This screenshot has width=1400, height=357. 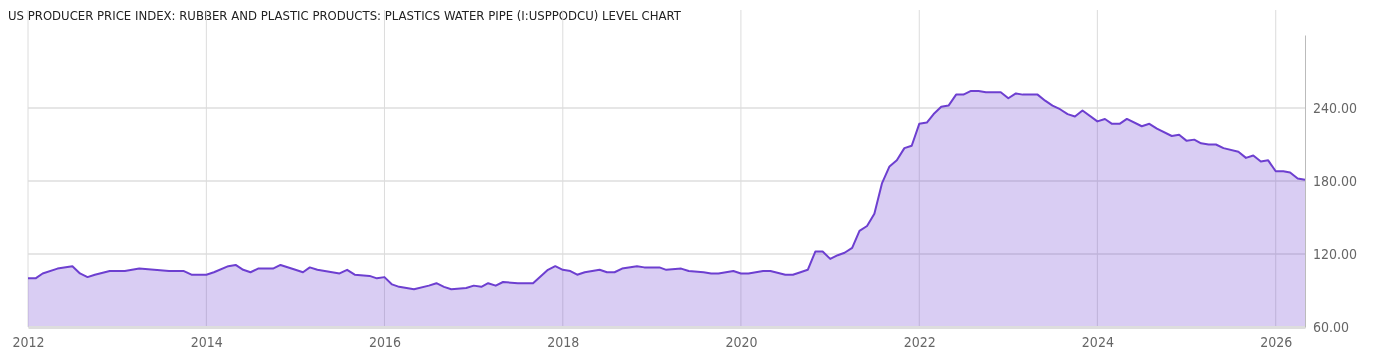 What do you see at coordinates (1335, 253) in the screenshot?
I see `y-tick-label: 120.00` at bounding box center [1335, 253].